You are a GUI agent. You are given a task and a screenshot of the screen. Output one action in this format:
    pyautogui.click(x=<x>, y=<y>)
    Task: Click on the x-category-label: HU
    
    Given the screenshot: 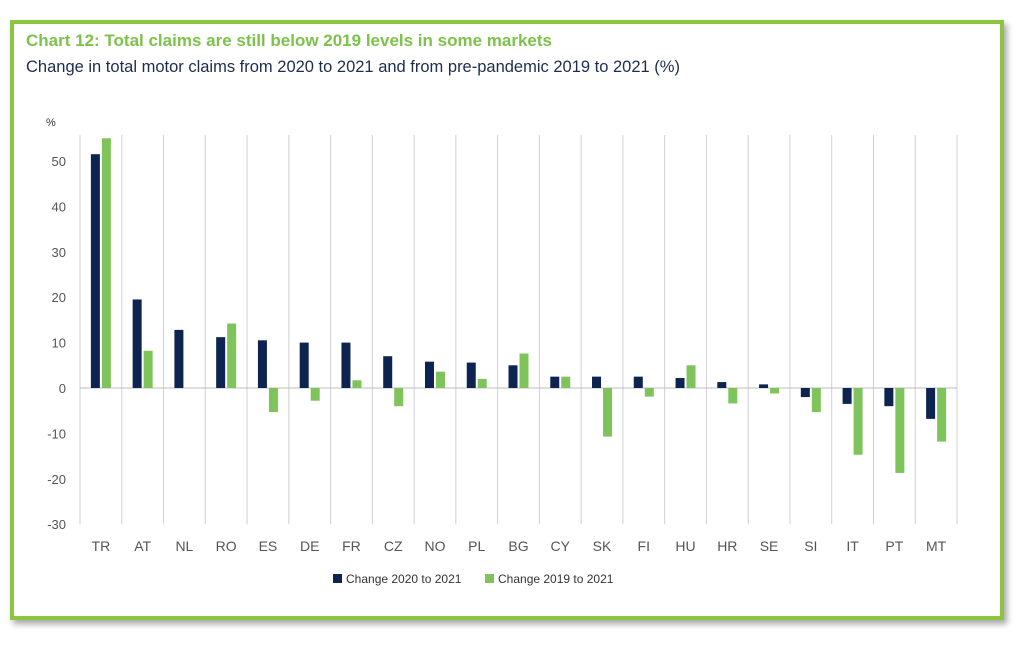 What is the action you would take?
    pyautogui.click(x=685, y=546)
    